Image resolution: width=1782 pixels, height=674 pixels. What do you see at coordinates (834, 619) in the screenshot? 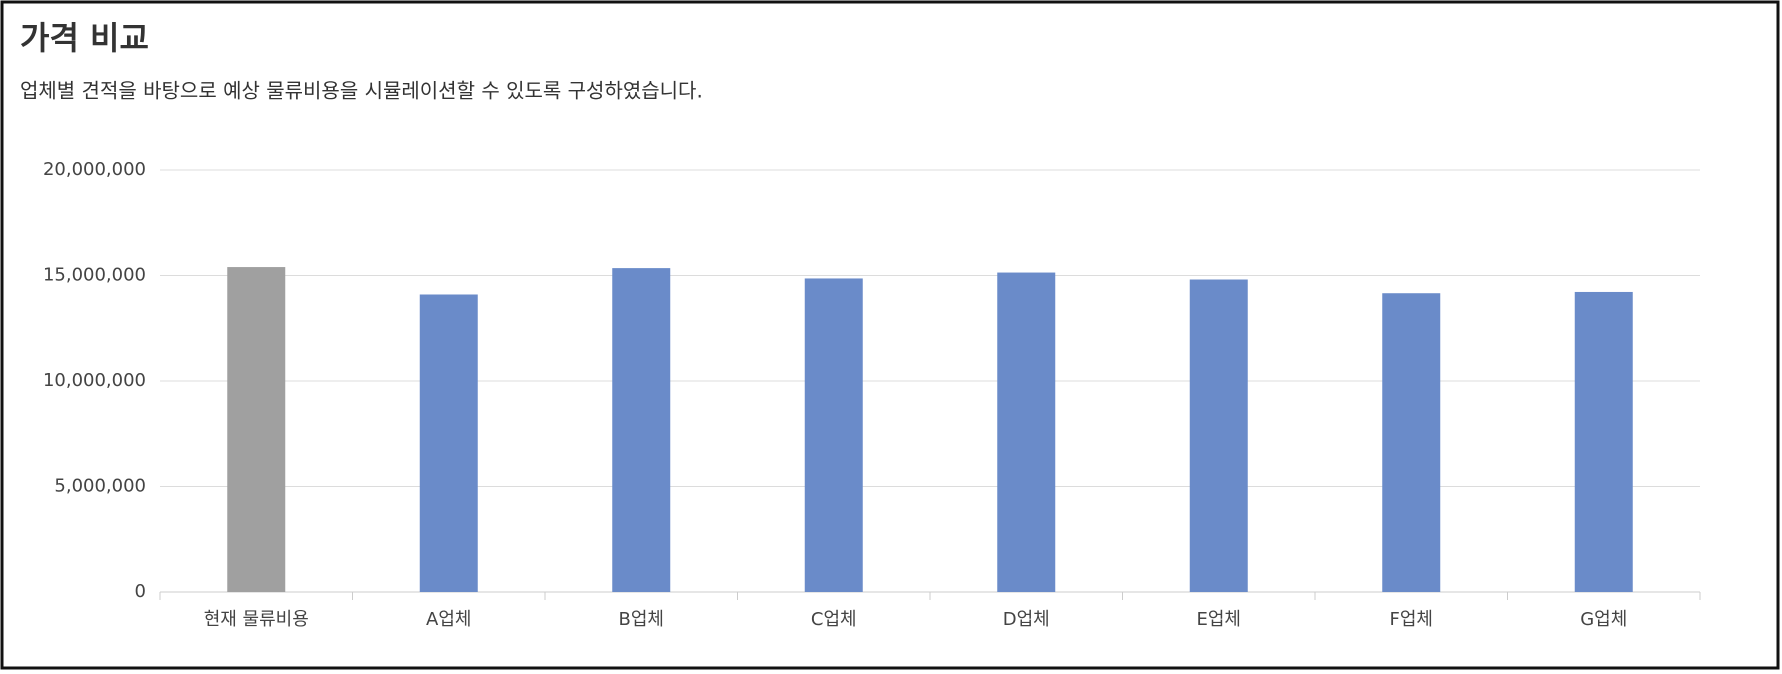
I see `x-tick-label: C업체` at bounding box center [834, 619].